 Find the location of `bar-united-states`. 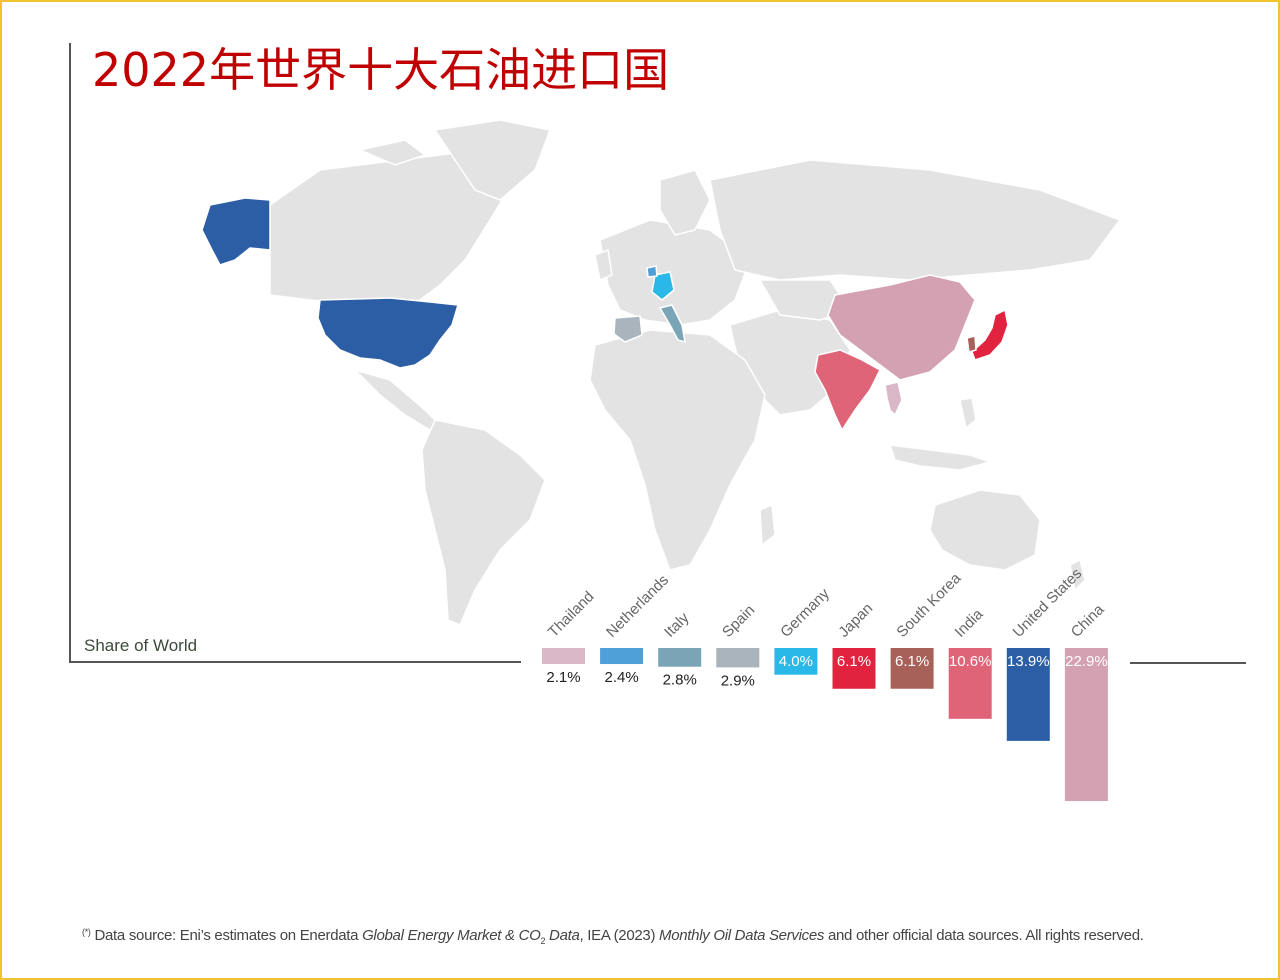

bar-united-states is located at coordinates (1028, 694).